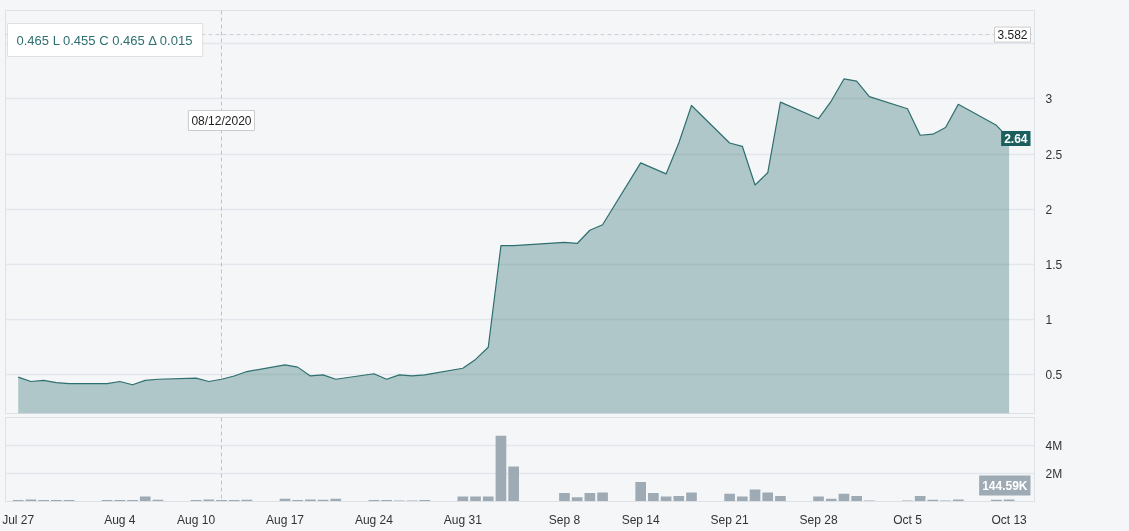 The width and height of the screenshot is (1129, 531). Describe the element at coordinates (729, 519) in the screenshot. I see `x-tick-label: Sep 21` at that location.